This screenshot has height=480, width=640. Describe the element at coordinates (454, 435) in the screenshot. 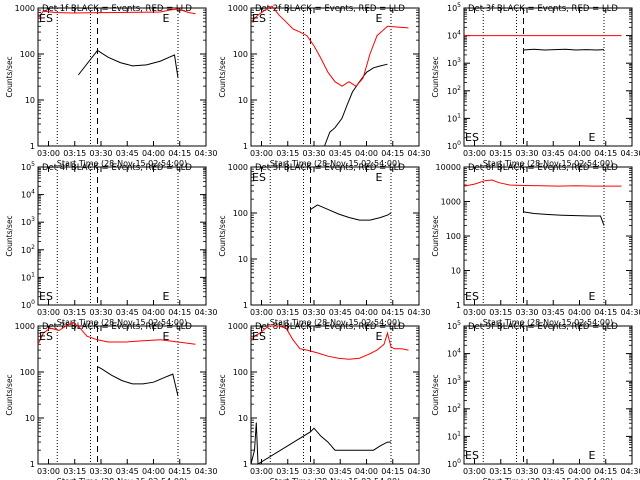

I see `y-tick-label: 10¹` at that location.